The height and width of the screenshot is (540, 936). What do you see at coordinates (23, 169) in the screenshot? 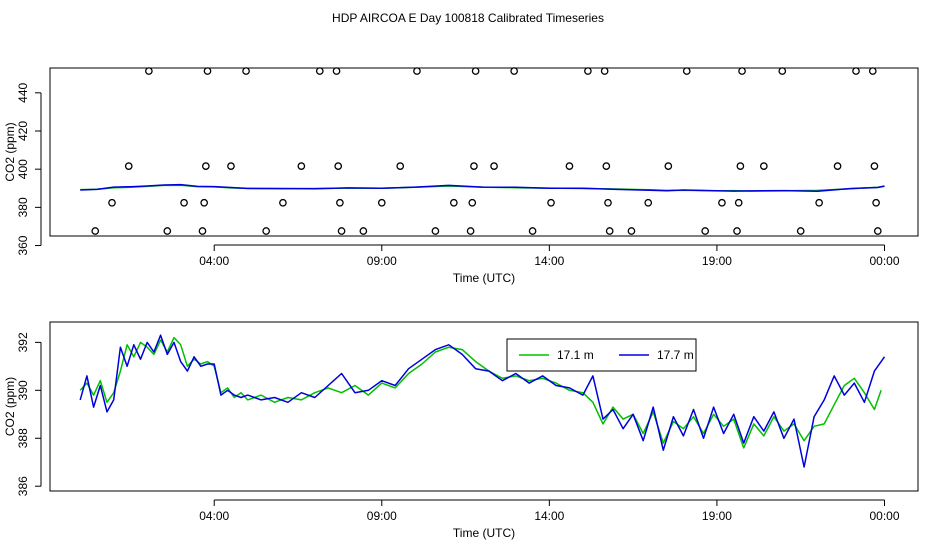
I see `y-tick-label: 400` at bounding box center [23, 169].